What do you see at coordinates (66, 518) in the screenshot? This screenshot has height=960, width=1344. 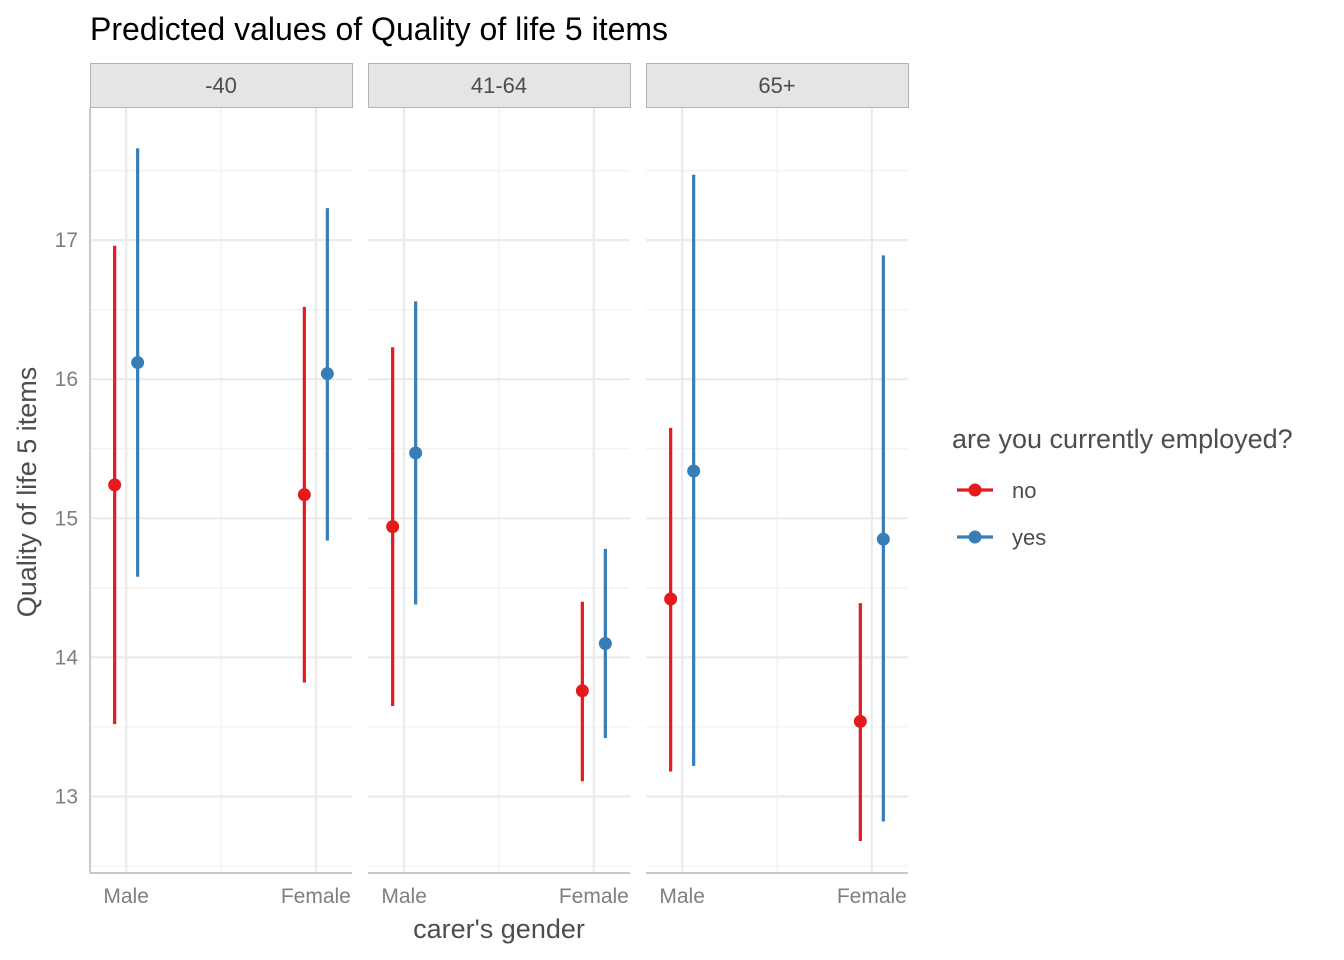 I see `y-tick-label: 15` at bounding box center [66, 518].